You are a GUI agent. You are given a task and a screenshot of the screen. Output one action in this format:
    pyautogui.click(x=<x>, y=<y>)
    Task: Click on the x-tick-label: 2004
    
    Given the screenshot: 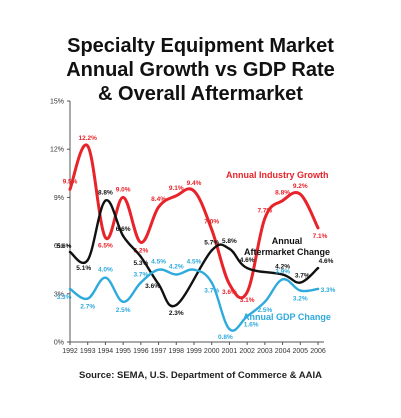 What is the action you would take?
    pyautogui.click(x=283, y=351)
    